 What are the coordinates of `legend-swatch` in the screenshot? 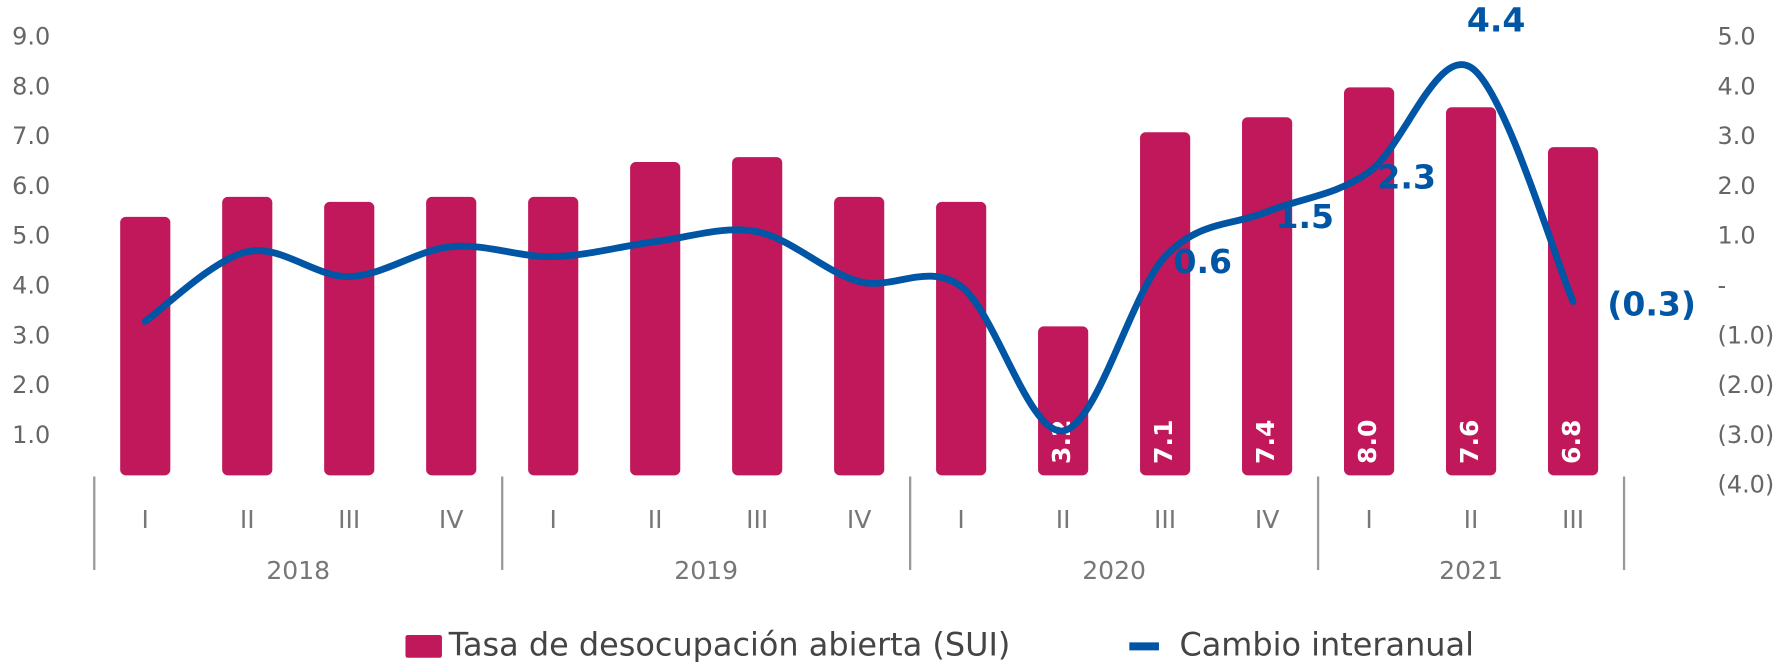 It's located at (423, 646).